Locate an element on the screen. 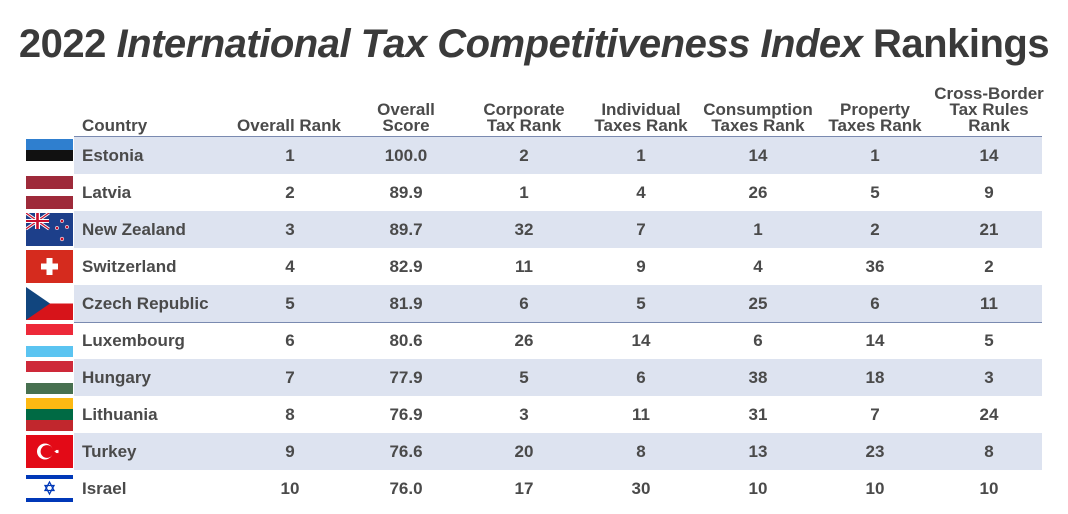  property-taxes-rank-cell: 10 is located at coordinates (875, 488).